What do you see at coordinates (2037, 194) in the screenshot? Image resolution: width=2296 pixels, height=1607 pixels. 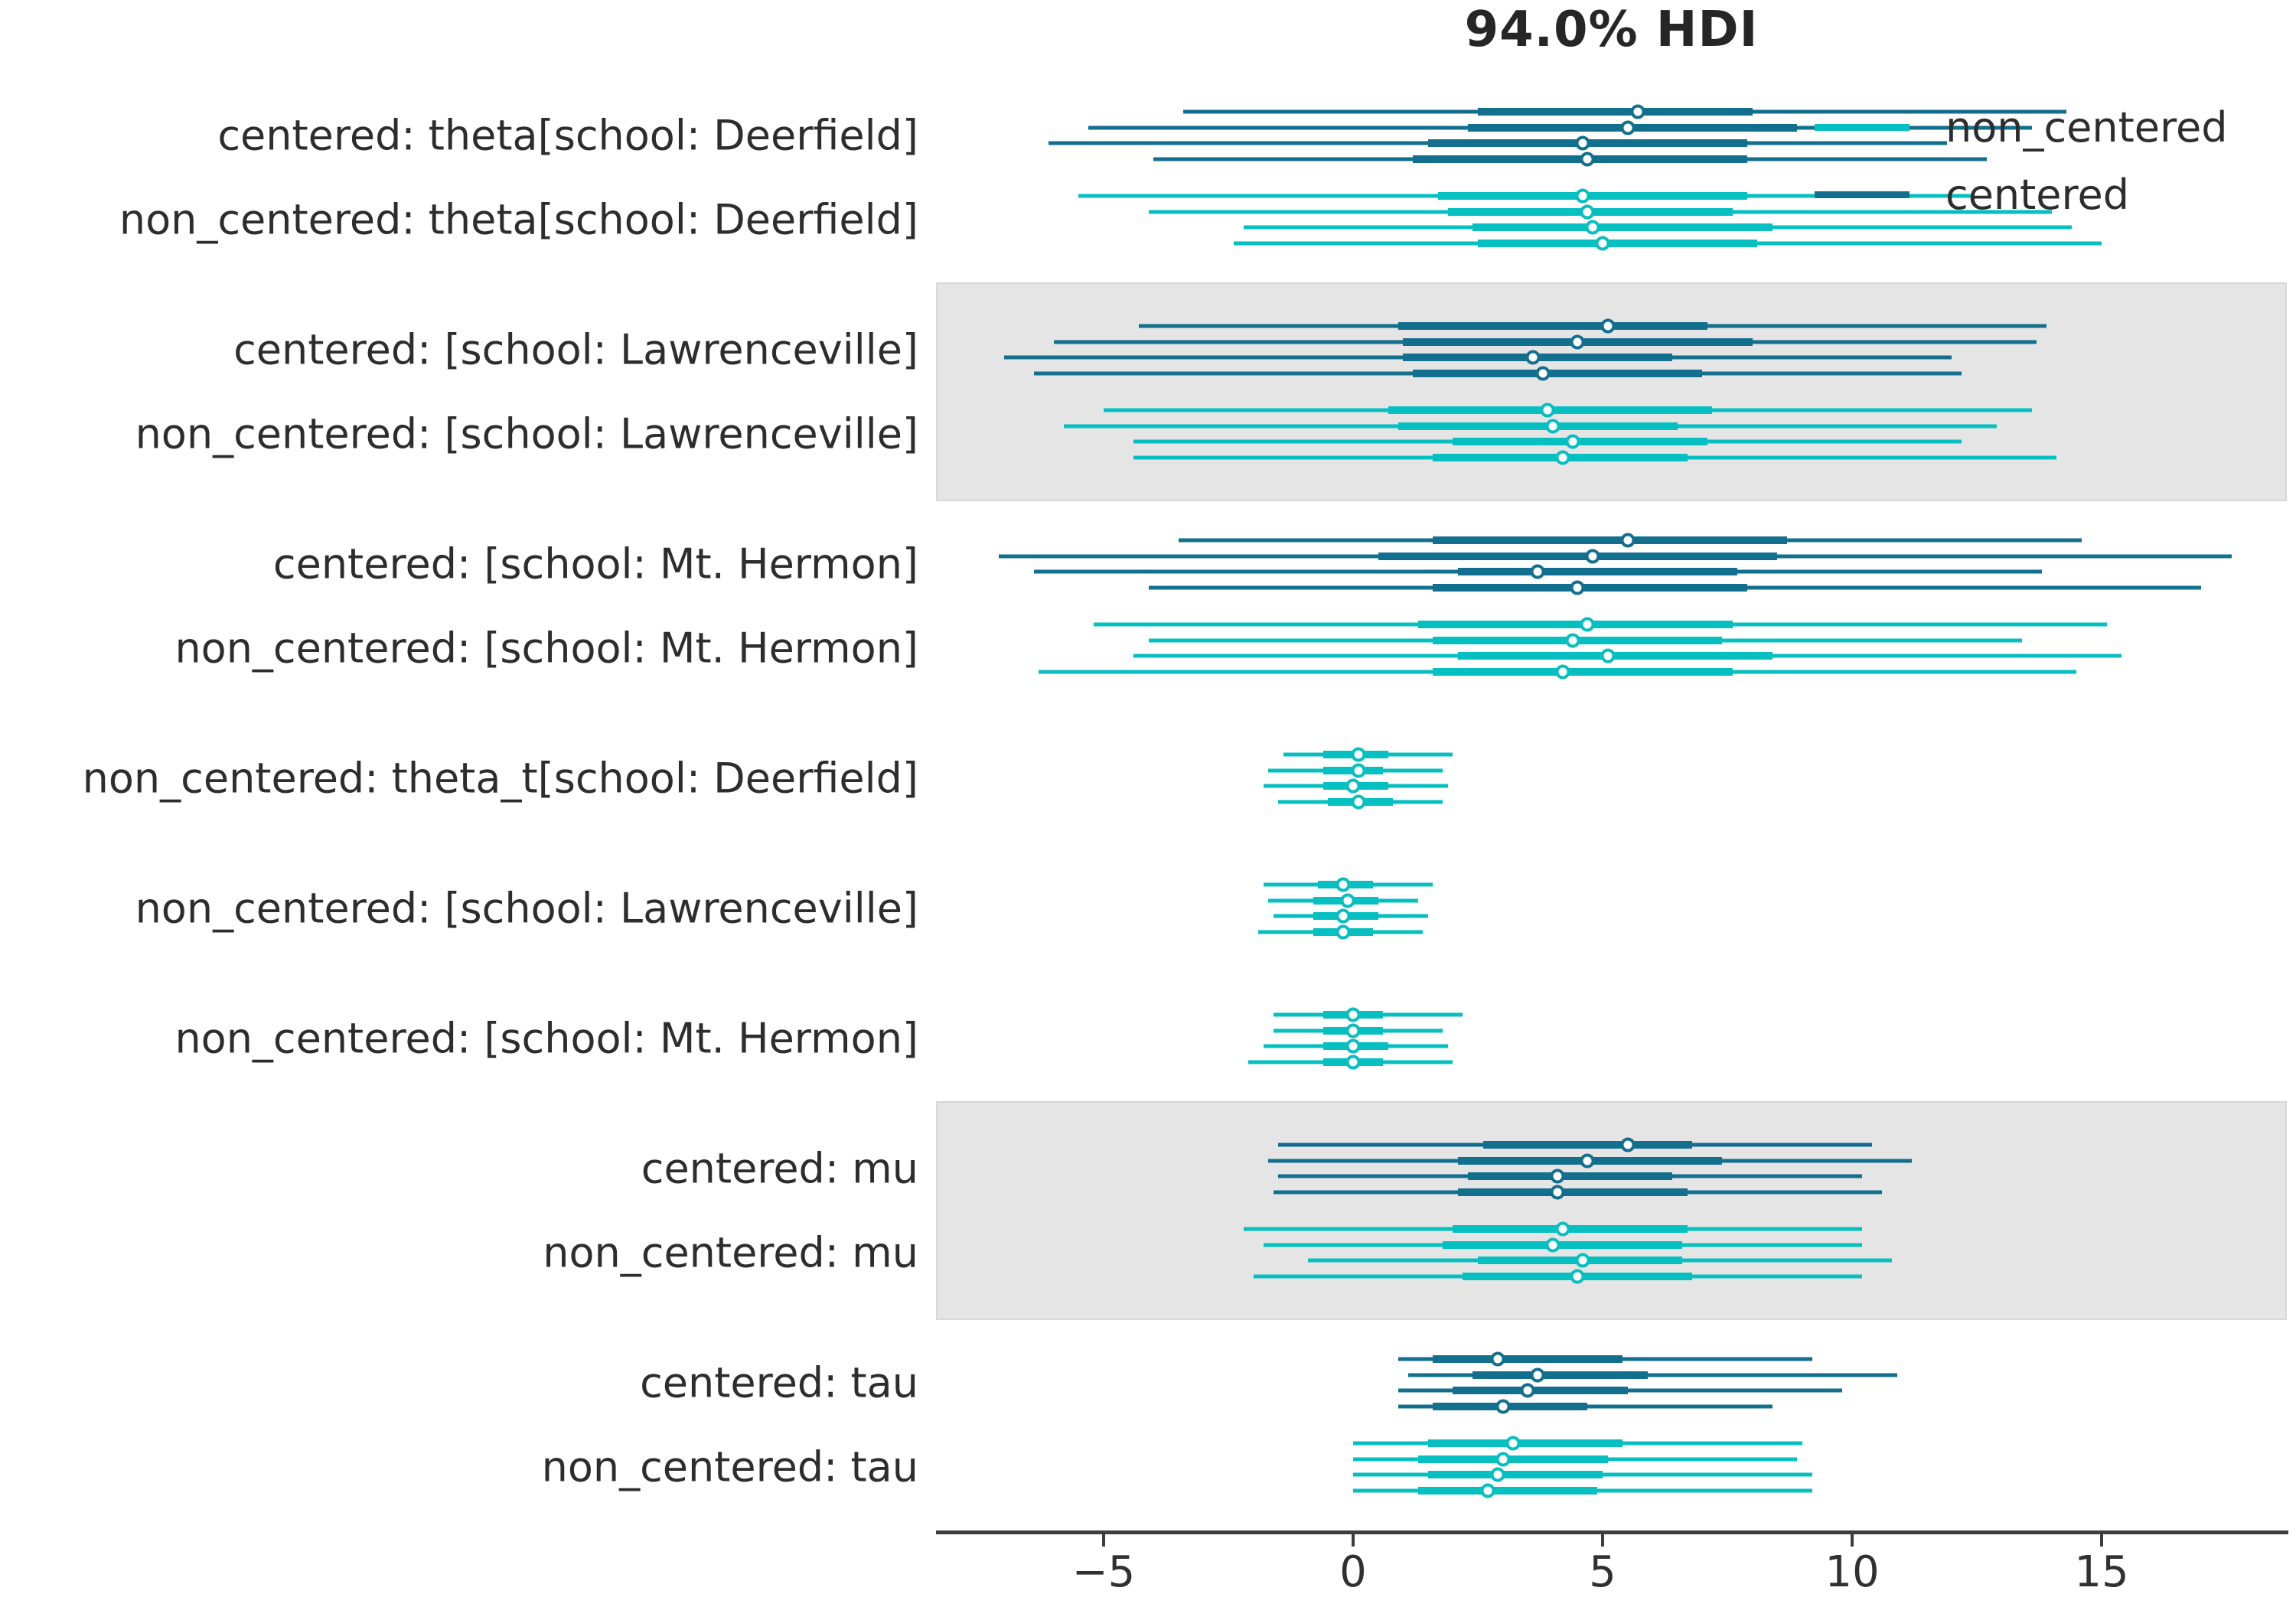 I see `legend-label-centered: centered` at bounding box center [2037, 194].